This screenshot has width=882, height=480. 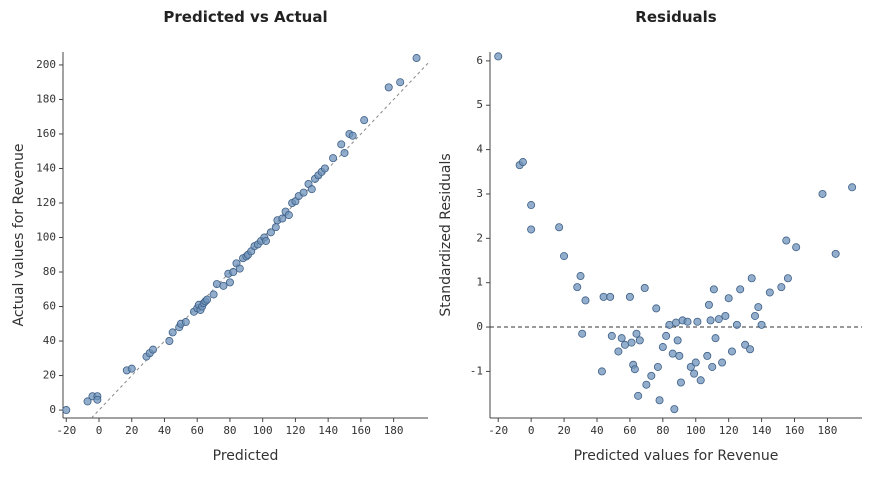 What do you see at coordinates (696, 430) in the screenshot?
I see `x-tick-label: 100` at bounding box center [696, 430].